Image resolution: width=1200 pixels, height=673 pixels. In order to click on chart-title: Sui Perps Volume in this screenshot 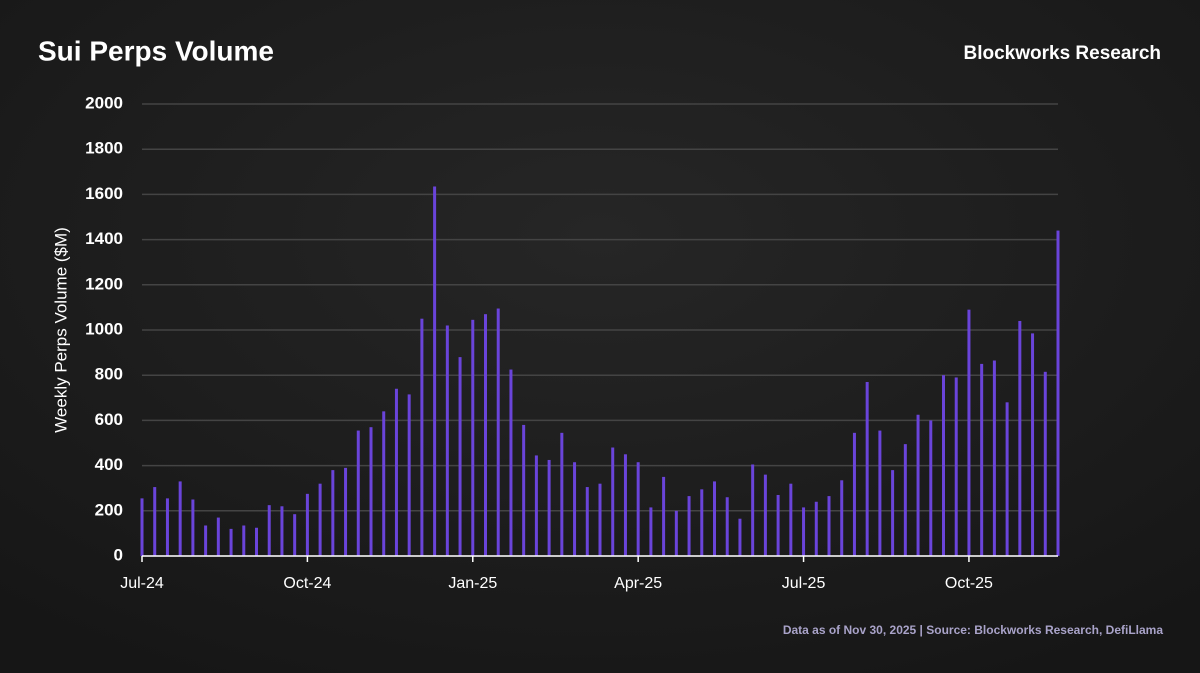, I will do `click(156, 50)`.